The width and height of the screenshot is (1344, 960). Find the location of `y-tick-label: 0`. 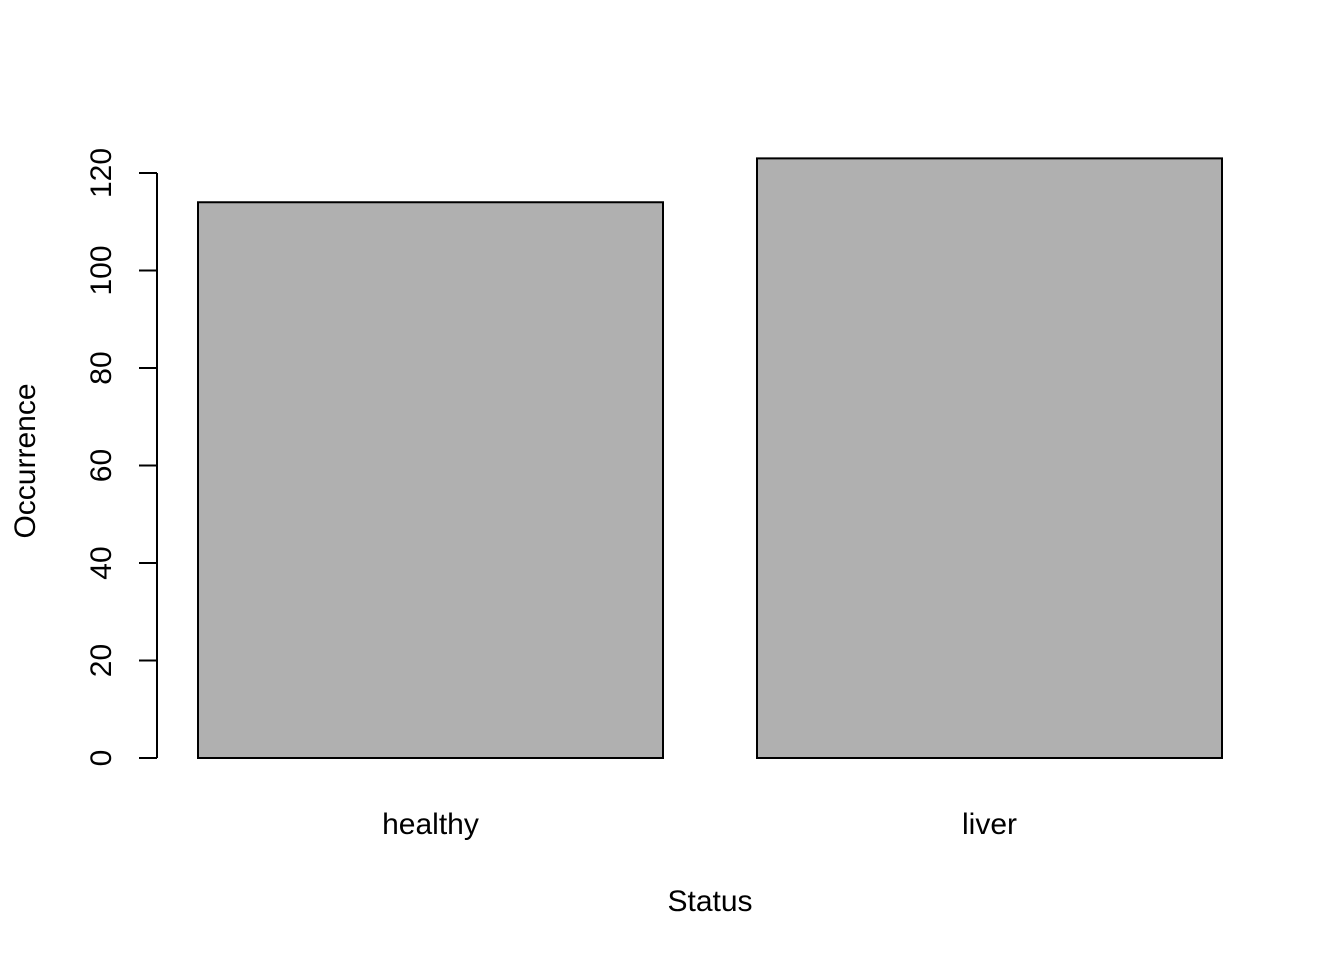

y-tick-label: 0 is located at coordinates (101, 758).